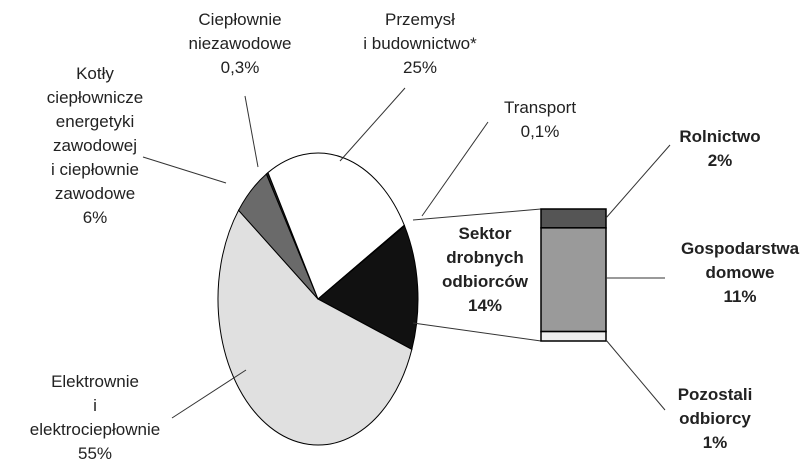 The width and height of the screenshot is (803, 472). Describe the element at coordinates (540, 131) in the screenshot. I see `value-label: 0,1%` at that location.